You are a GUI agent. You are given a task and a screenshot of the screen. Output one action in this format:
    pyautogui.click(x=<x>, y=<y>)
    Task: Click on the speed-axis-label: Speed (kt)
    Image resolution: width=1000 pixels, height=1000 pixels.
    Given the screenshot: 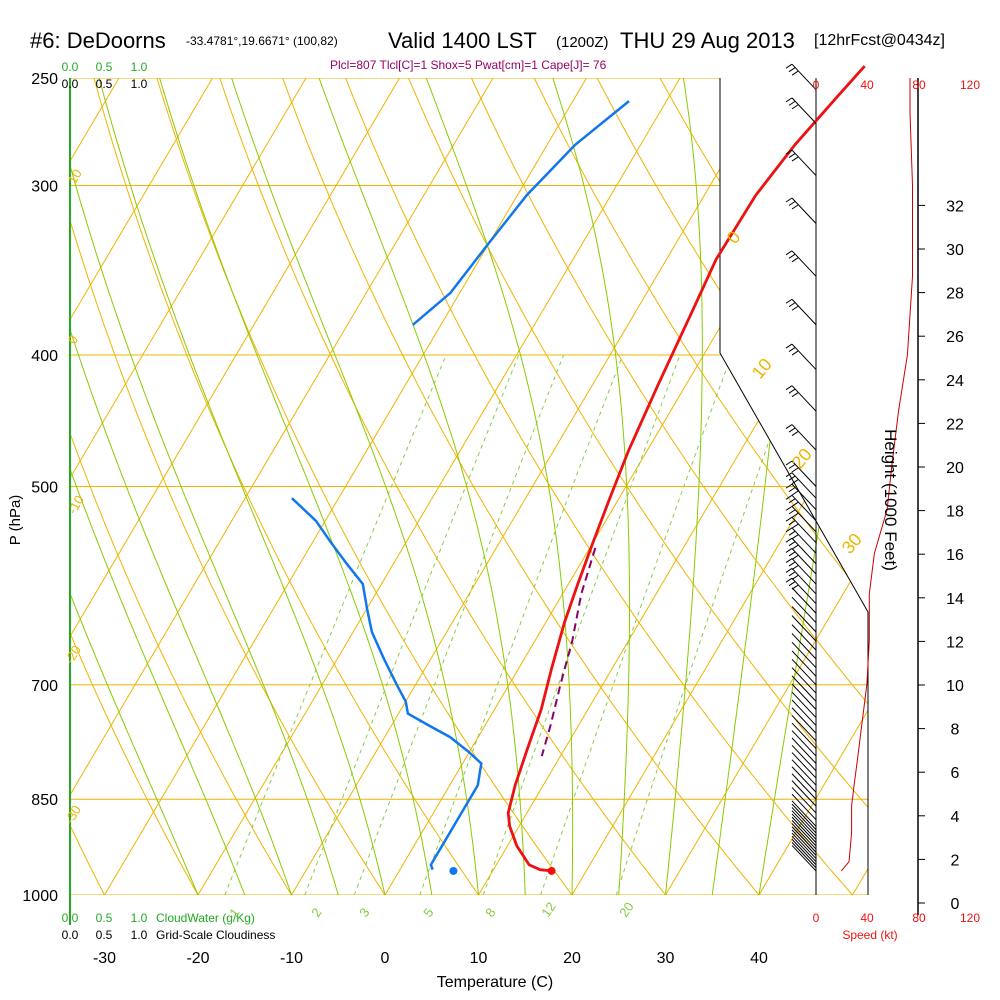 What is the action you would take?
    pyautogui.click(x=869, y=935)
    